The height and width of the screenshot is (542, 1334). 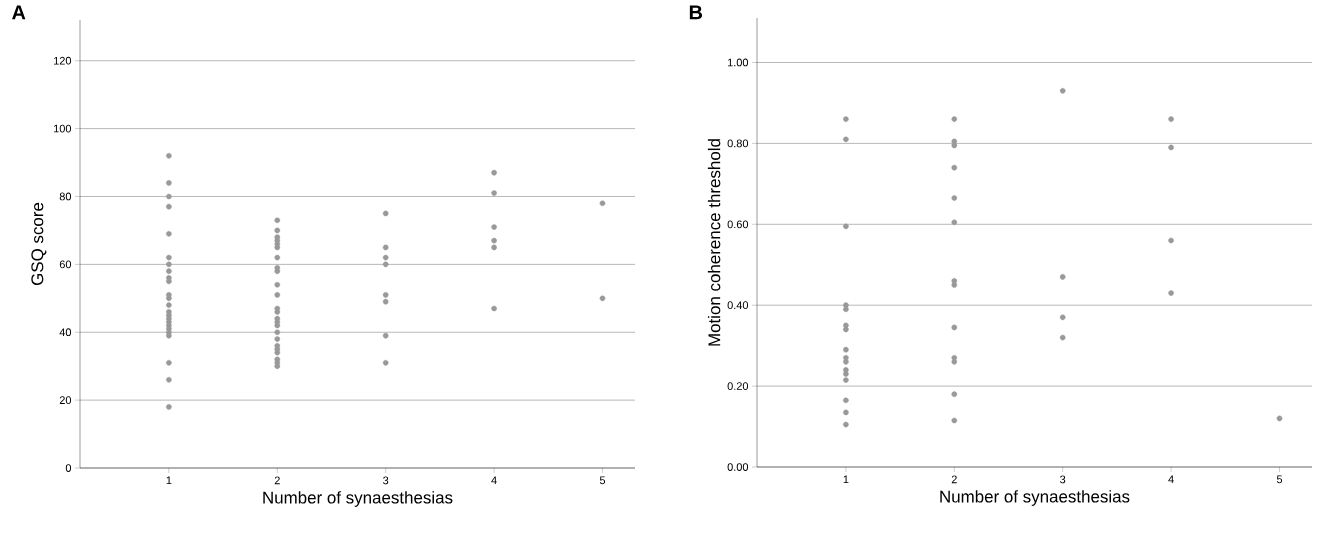 I want to click on y-tick-label: 60, so click(x=65, y=264).